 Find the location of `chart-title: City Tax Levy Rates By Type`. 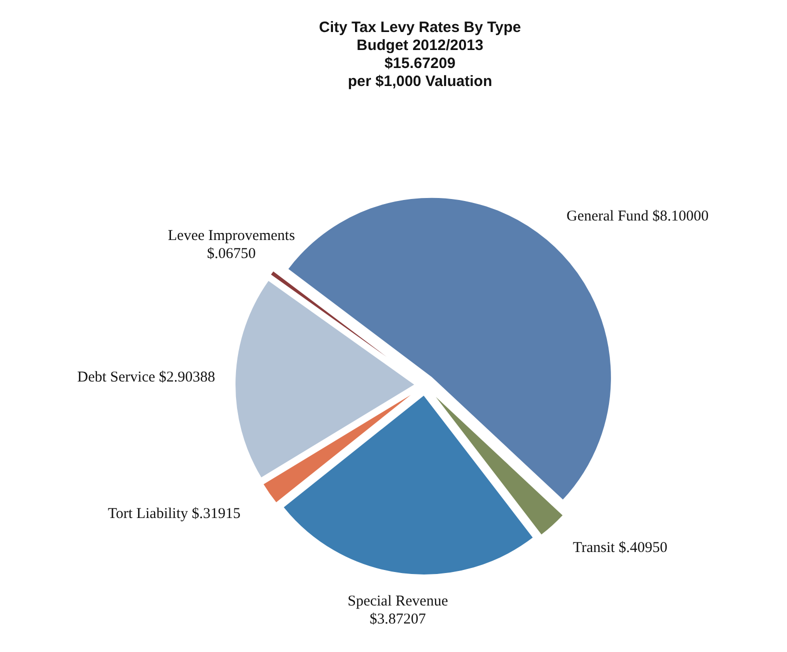

chart-title: City Tax Levy Rates By Type is located at coordinates (420, 27).